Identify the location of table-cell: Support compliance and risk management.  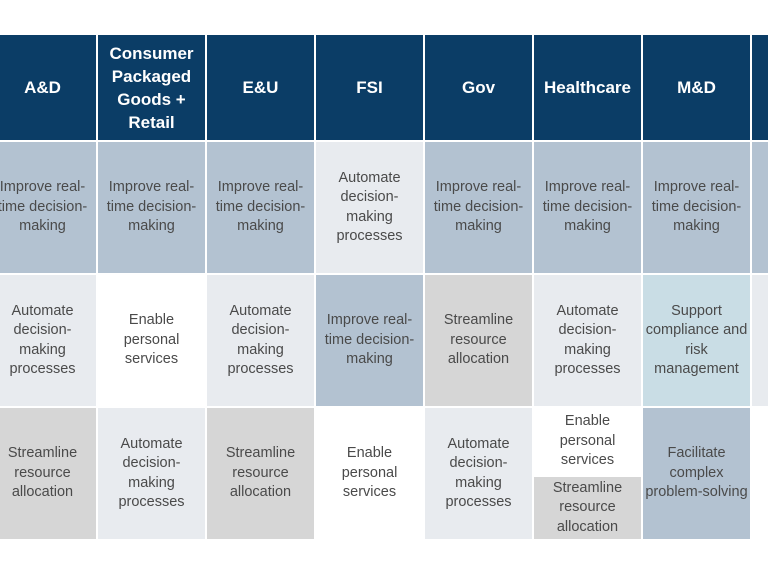
(696, 340).